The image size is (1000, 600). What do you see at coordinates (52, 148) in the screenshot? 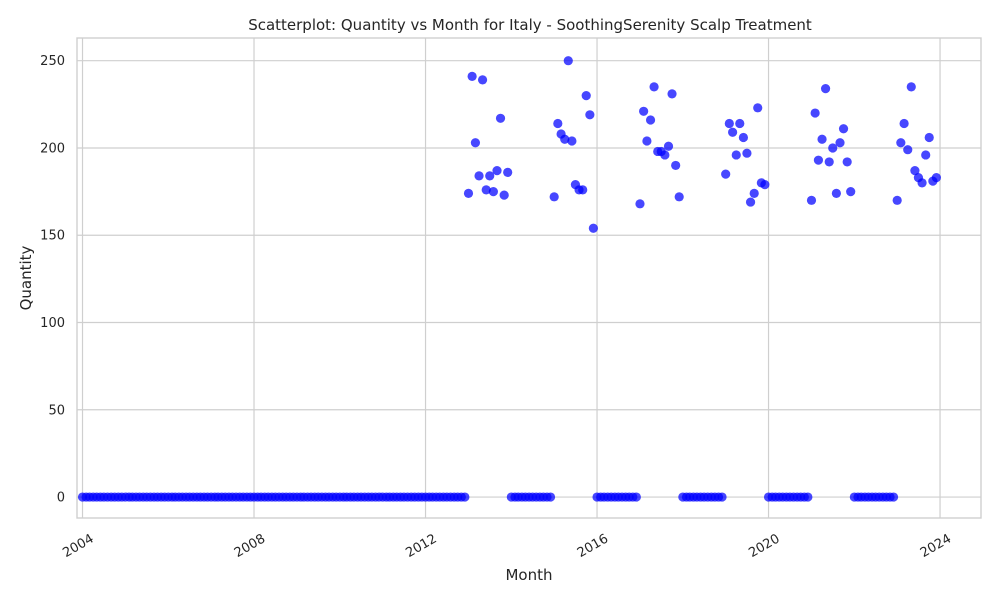
I see `y-tick-label: 200` at bounding box center [52, 148].